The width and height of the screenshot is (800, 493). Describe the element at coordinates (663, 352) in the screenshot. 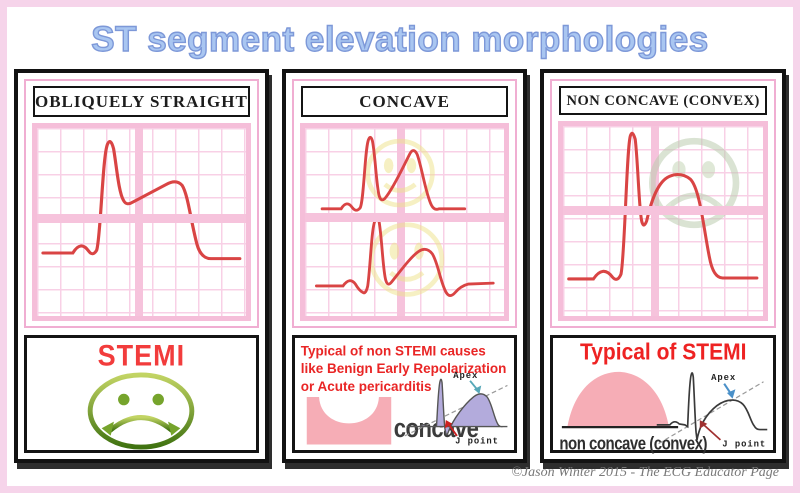

I see `typical-of-stemi-label: Typical of STEMI` at that location.